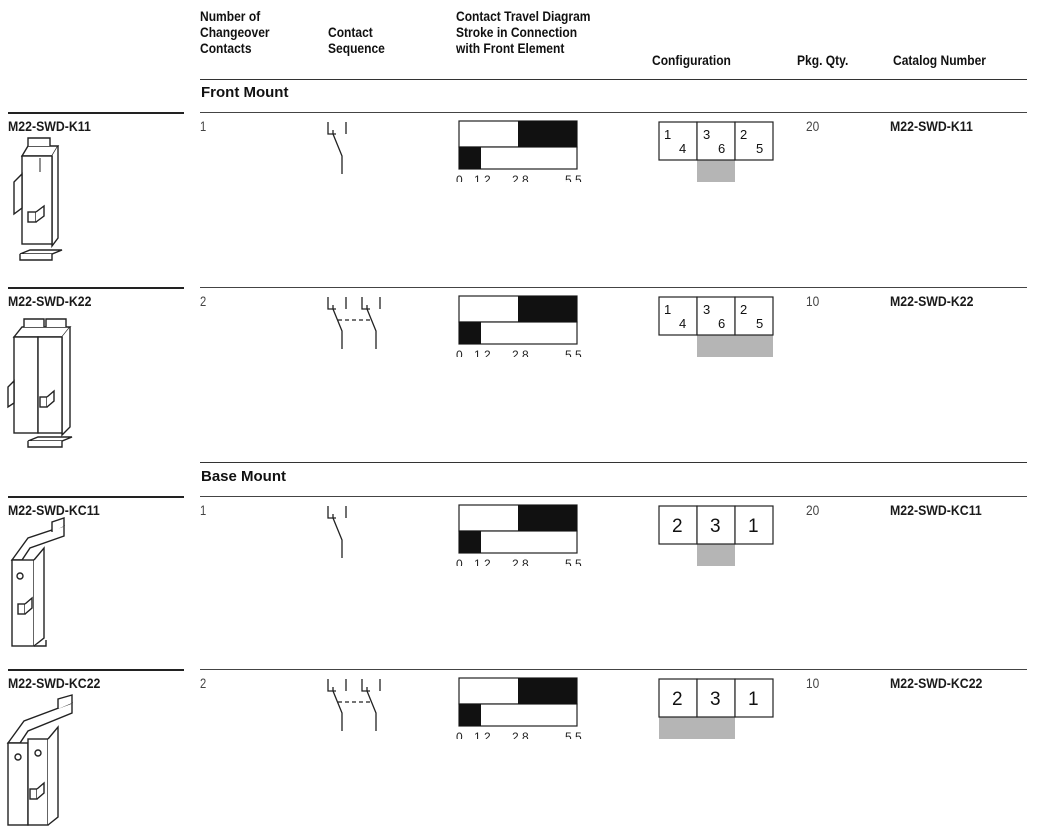 The width and height of the screenshot is (1042, 828). I want to click on header-changeover-contacts: Number of Changeover Contacts, so click(235, 32).